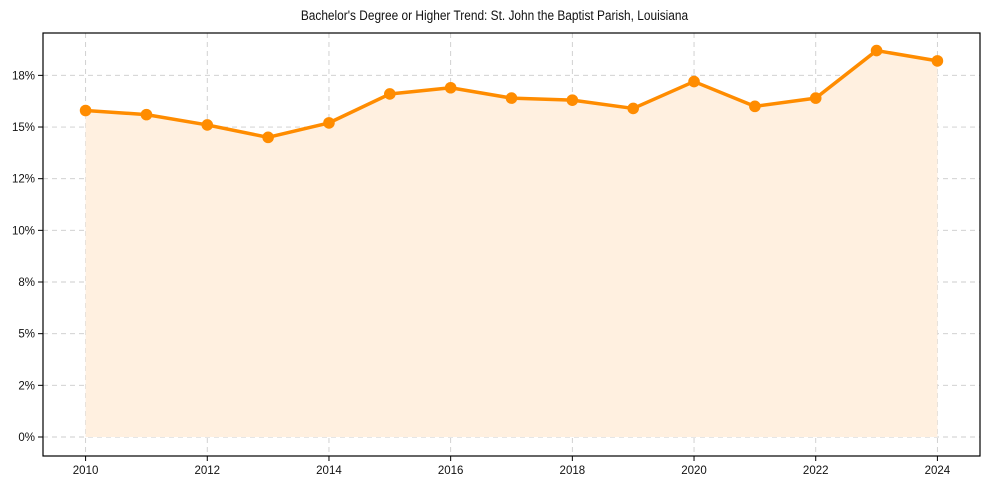 The height and width of the screenshot is (490, 989). I want to click on x-tick-label: 2020, so click(694, 471).